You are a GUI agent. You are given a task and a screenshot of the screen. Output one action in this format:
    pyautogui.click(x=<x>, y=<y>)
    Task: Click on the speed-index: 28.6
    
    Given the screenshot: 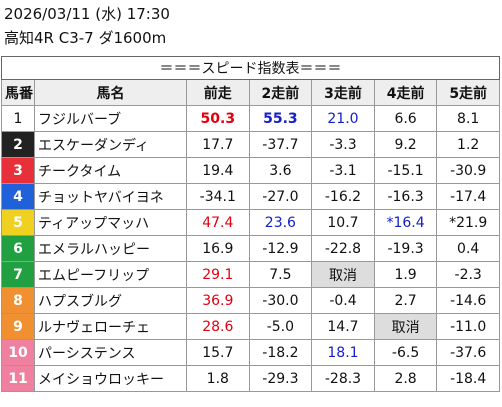 What is the action you would take?
    pyautogui.click(x=218, y=326)
    